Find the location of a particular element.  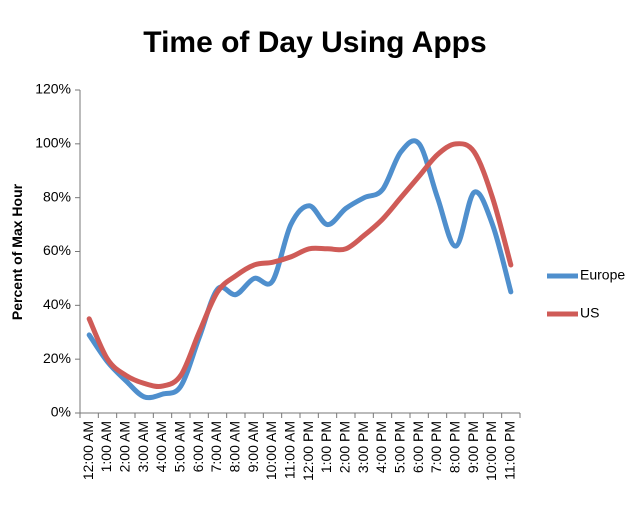

x-tick-label: 8:00 PM is located at coordinates (455, 447).